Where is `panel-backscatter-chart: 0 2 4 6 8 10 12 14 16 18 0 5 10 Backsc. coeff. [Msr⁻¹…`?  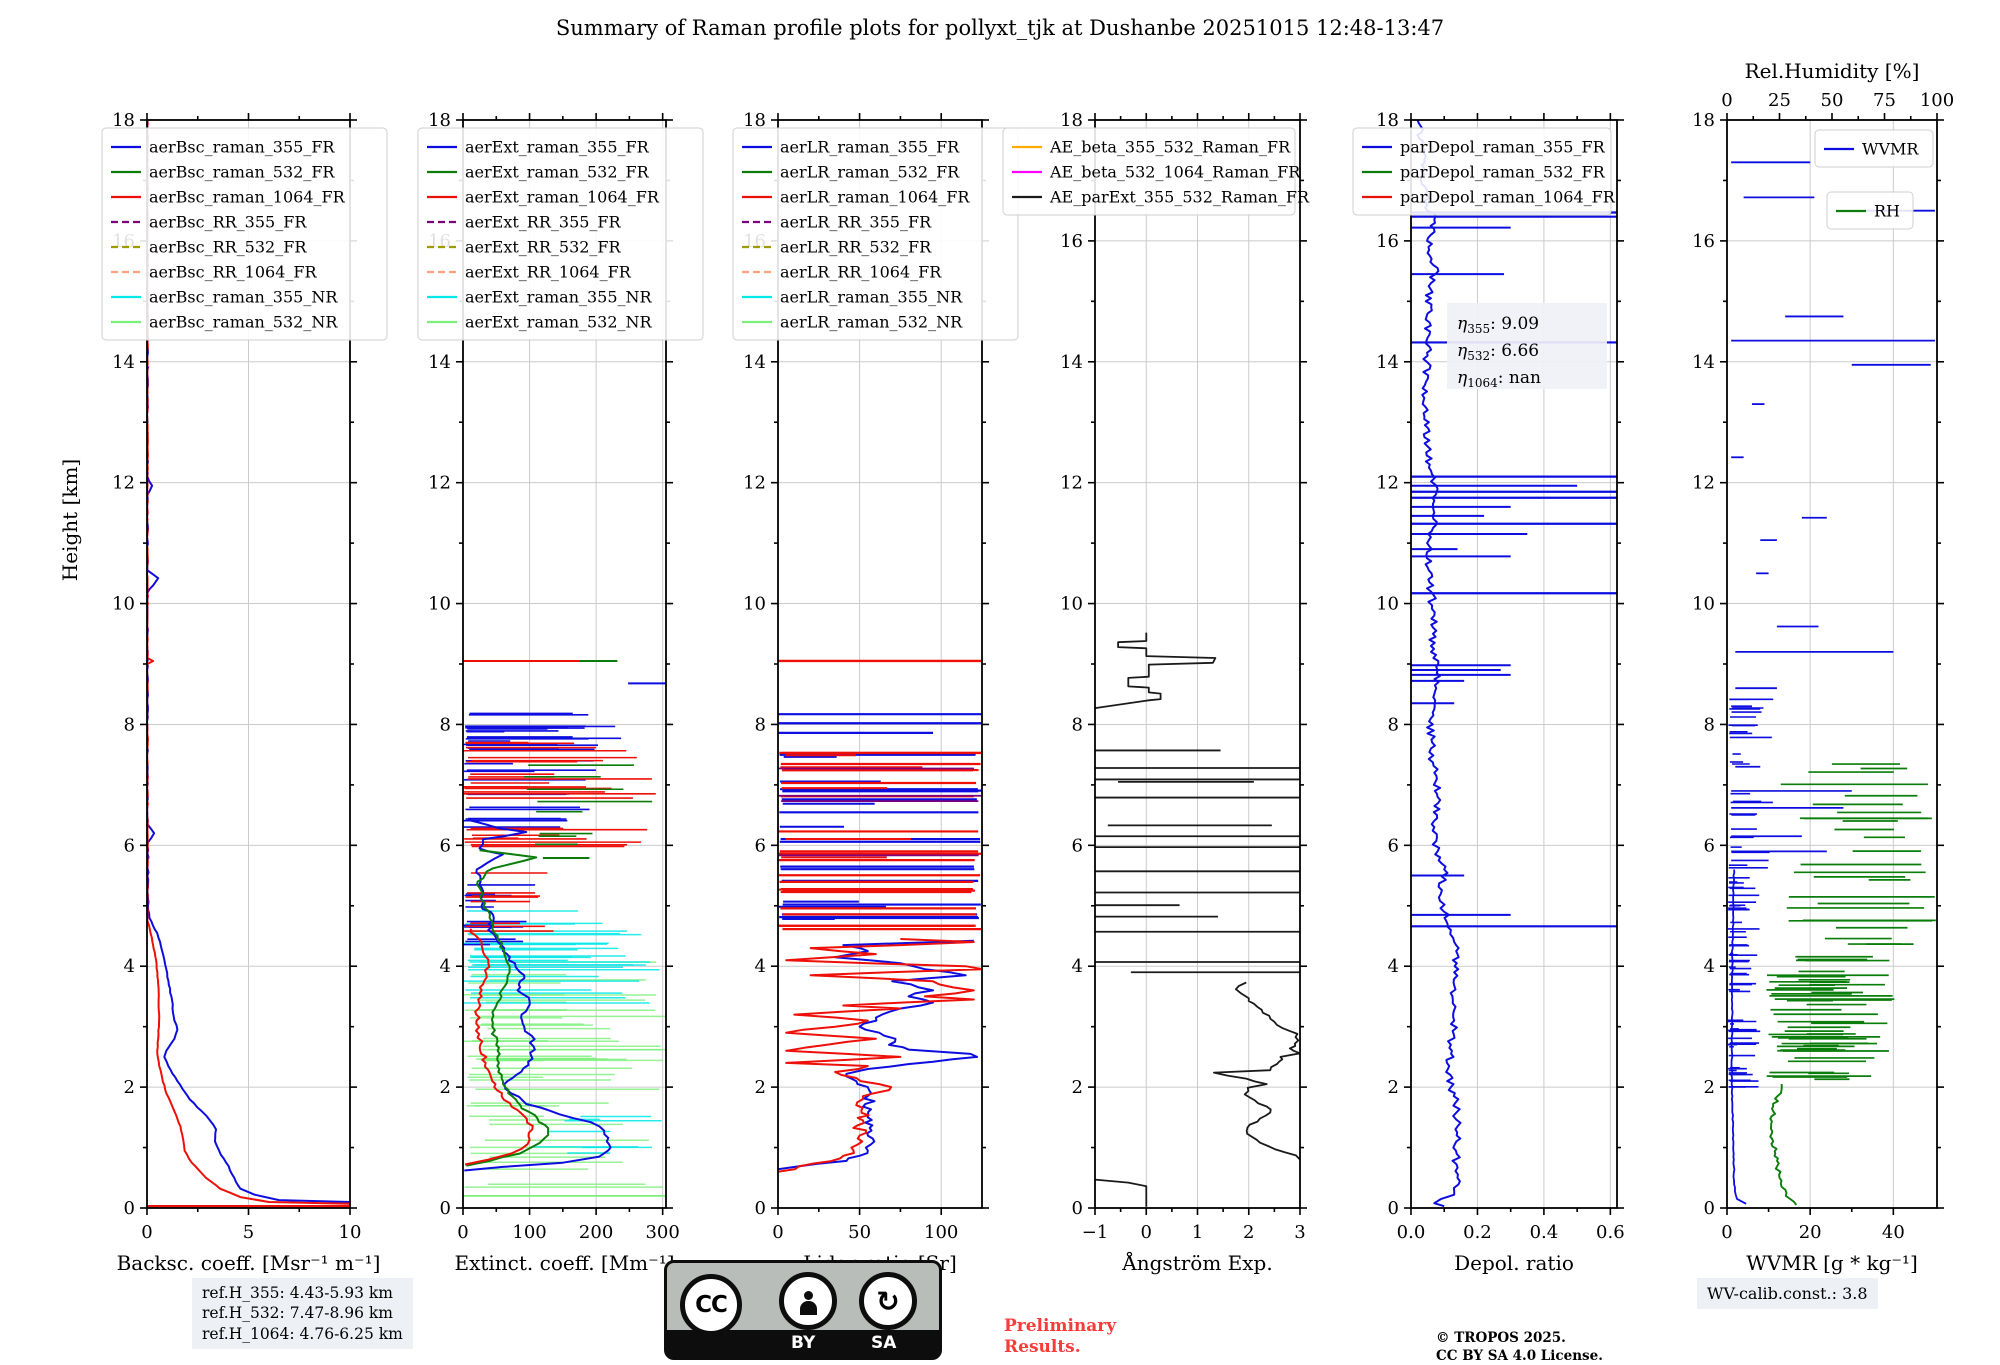 panel-backscatter-chart: 0 2 4 6 8 10 12 14 16 18 0 5 10 Backsc. coeff. [Msr⁻¹… is located at coordinates (244, 692).